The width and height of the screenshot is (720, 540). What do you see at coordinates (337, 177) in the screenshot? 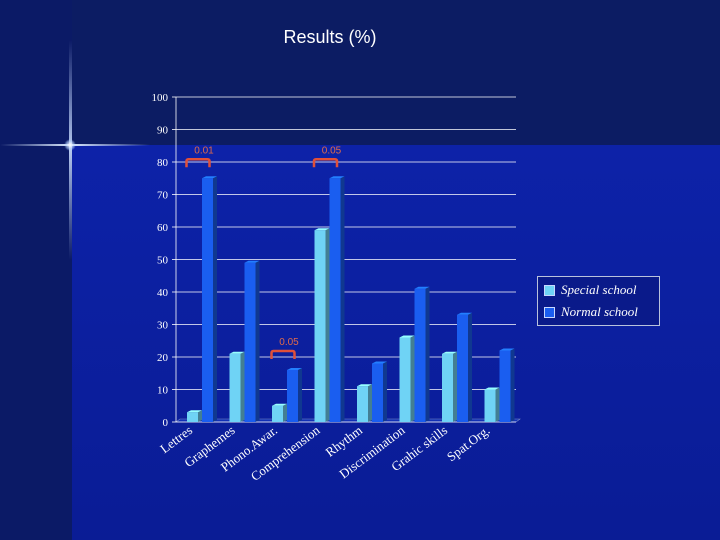
I see `bar-top-normal-school-comprehension` at bounding box center [337, 177].